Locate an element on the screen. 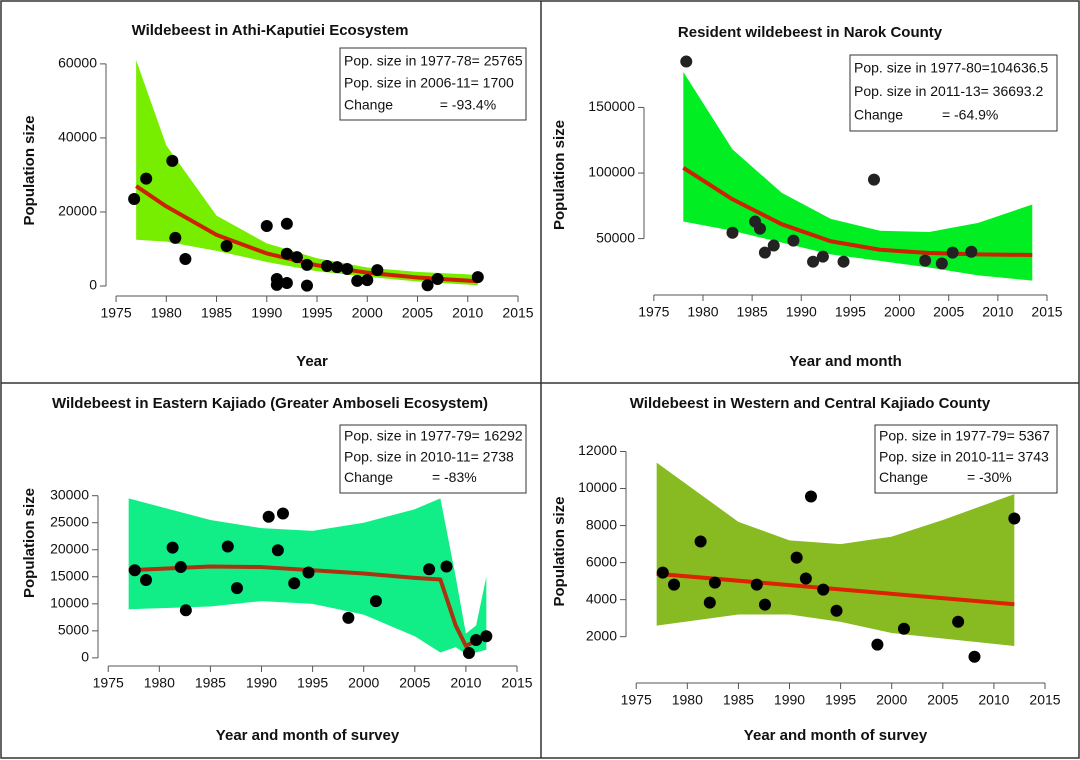 The width and height of the screenshot is (1080, 760). legend-text: Pop. size in 2010-11= 3743 is located at coordinates (964, 456).